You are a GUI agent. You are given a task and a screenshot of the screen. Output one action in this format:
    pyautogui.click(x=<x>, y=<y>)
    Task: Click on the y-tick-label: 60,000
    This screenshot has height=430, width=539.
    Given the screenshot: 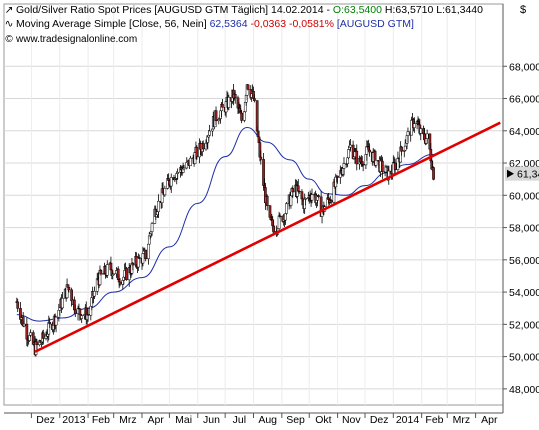 What is the action you would take?
    pyautogui.click(x=524, y=196)
    